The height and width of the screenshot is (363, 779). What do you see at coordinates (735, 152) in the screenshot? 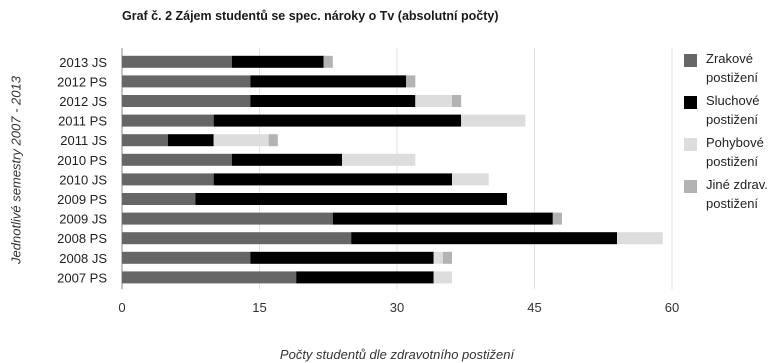
I see `legend-label: Pohybové postižení` at bounding box center [735, 152].